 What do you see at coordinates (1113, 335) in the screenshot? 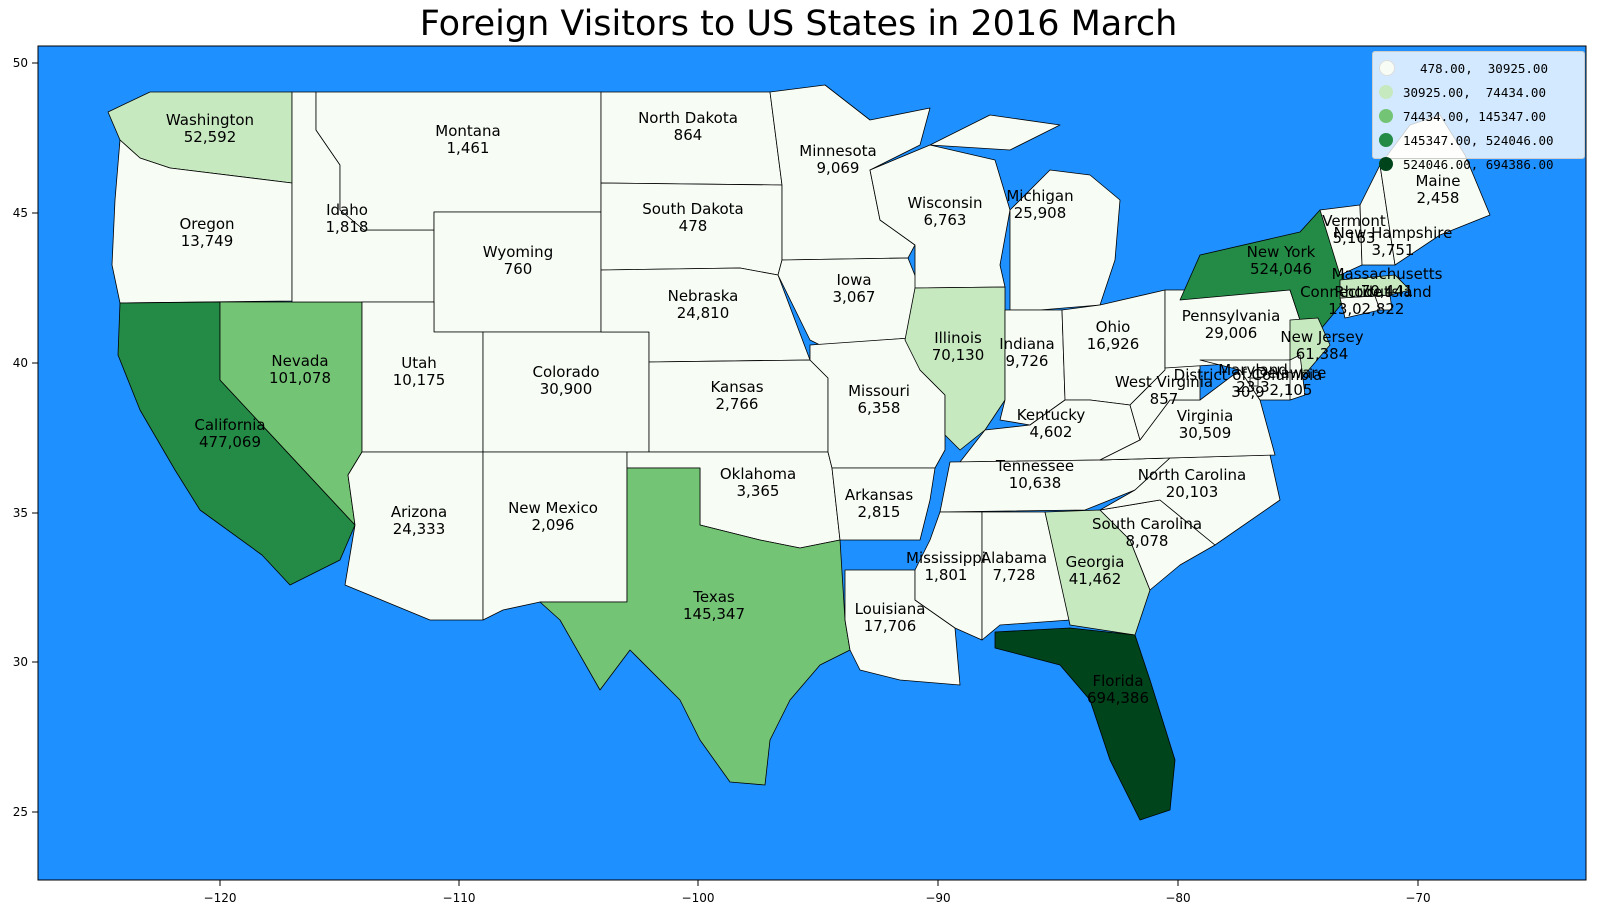
I see `state-label-ohio: Ohio 16,926` at bounding box center [1113, 335].